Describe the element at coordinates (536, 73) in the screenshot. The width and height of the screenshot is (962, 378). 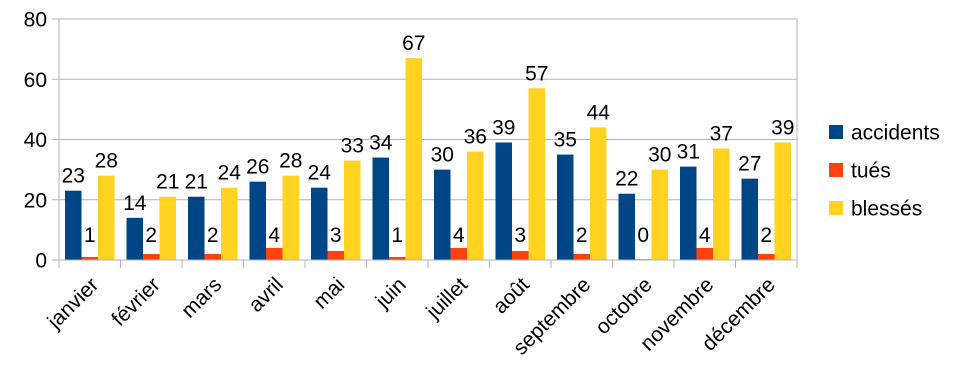
I see `data-label-blessés: 57` at that location.